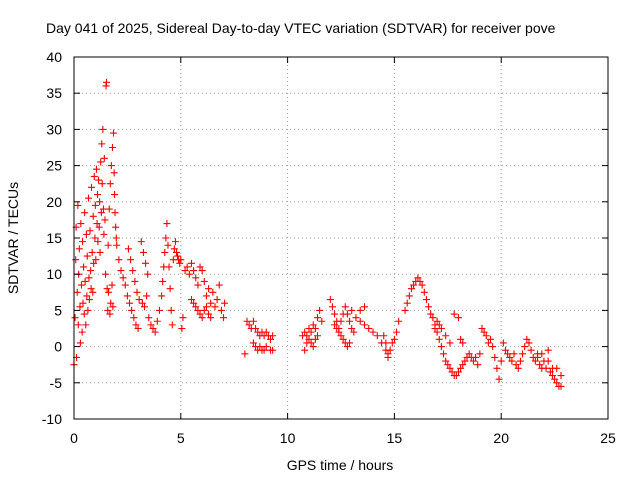  What do you see at coordinates (74, 438) in the screenshot?
I see `x-tick-label: 0` at bounding box center [74, 438].